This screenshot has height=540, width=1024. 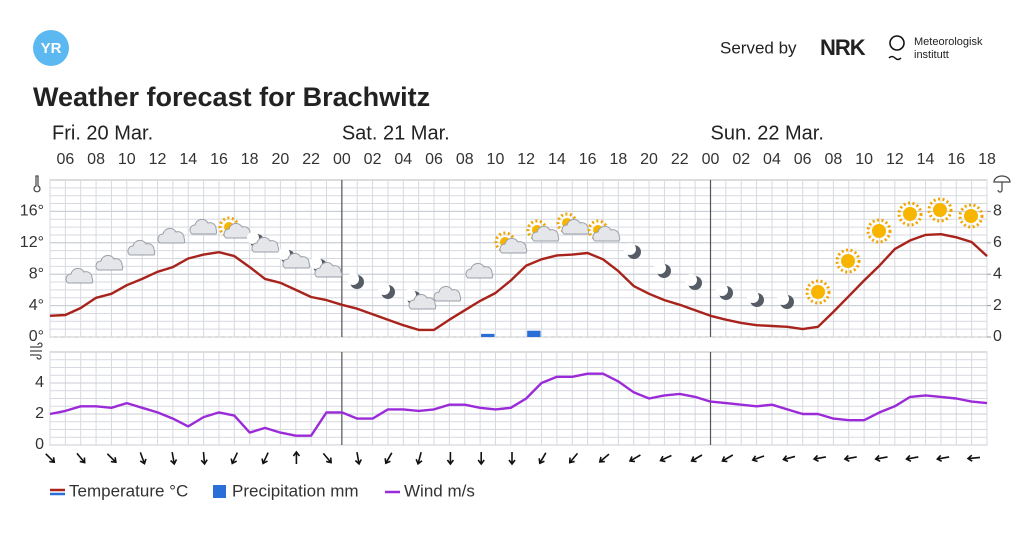 I want to click on x-tick-label: 02, so click(x=741, y=159).